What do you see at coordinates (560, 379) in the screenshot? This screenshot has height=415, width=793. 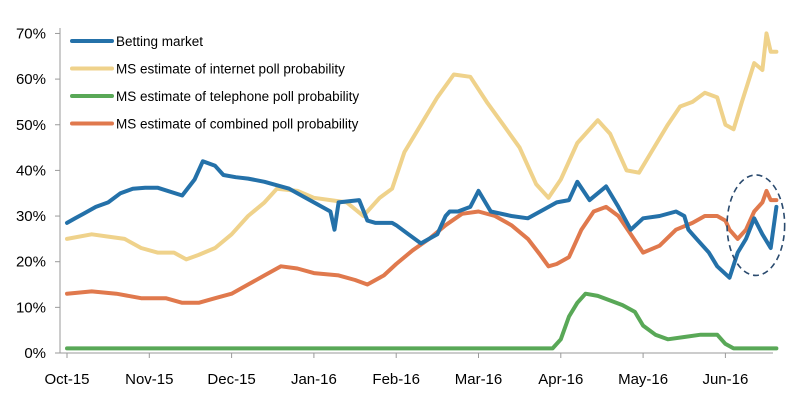 I see `x-tick-label: Apr-16` at bounding box center [560, 379].